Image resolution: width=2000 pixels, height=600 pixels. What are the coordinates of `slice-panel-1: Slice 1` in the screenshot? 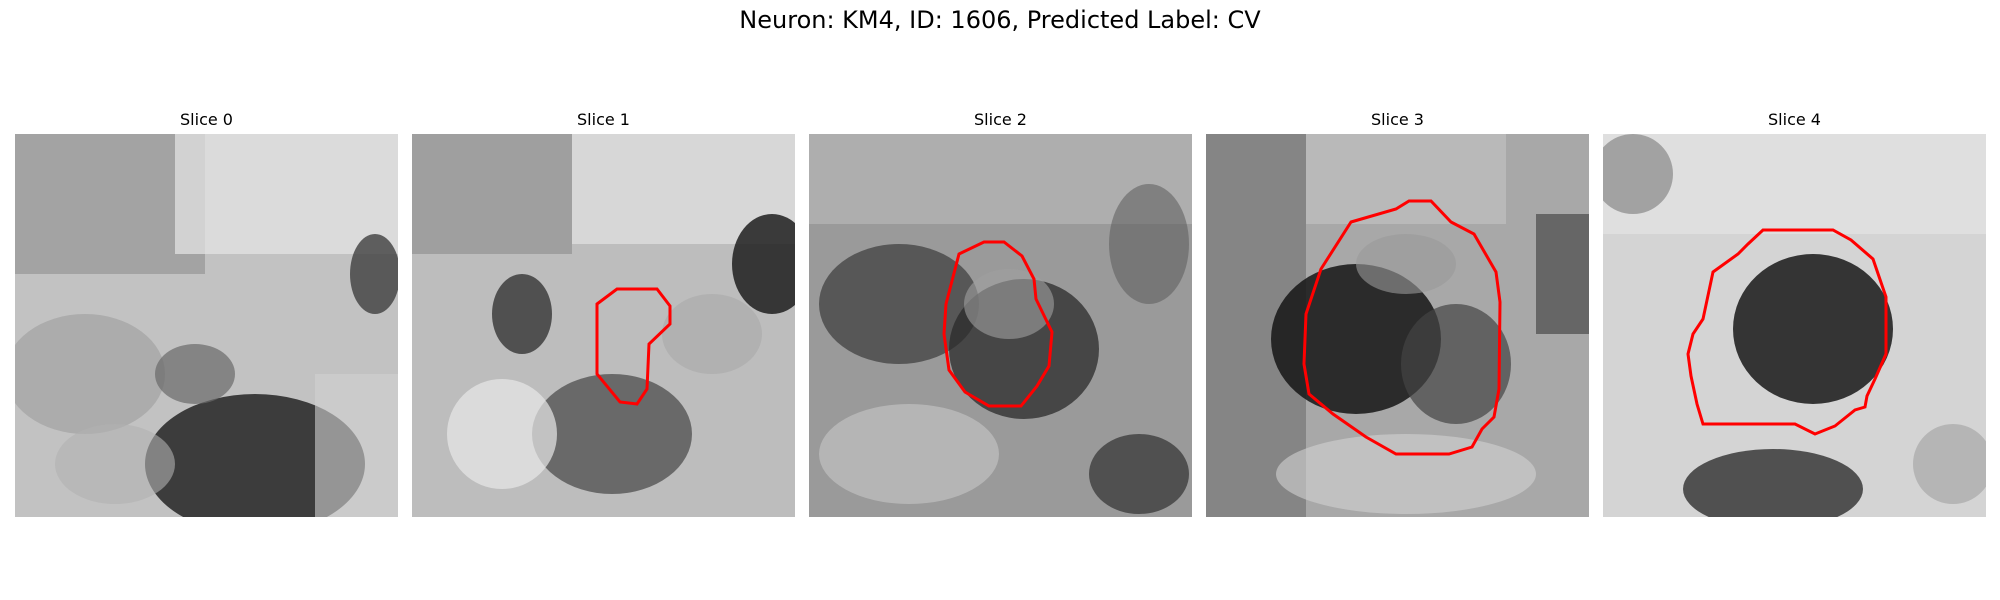 It's located at (603, 313).